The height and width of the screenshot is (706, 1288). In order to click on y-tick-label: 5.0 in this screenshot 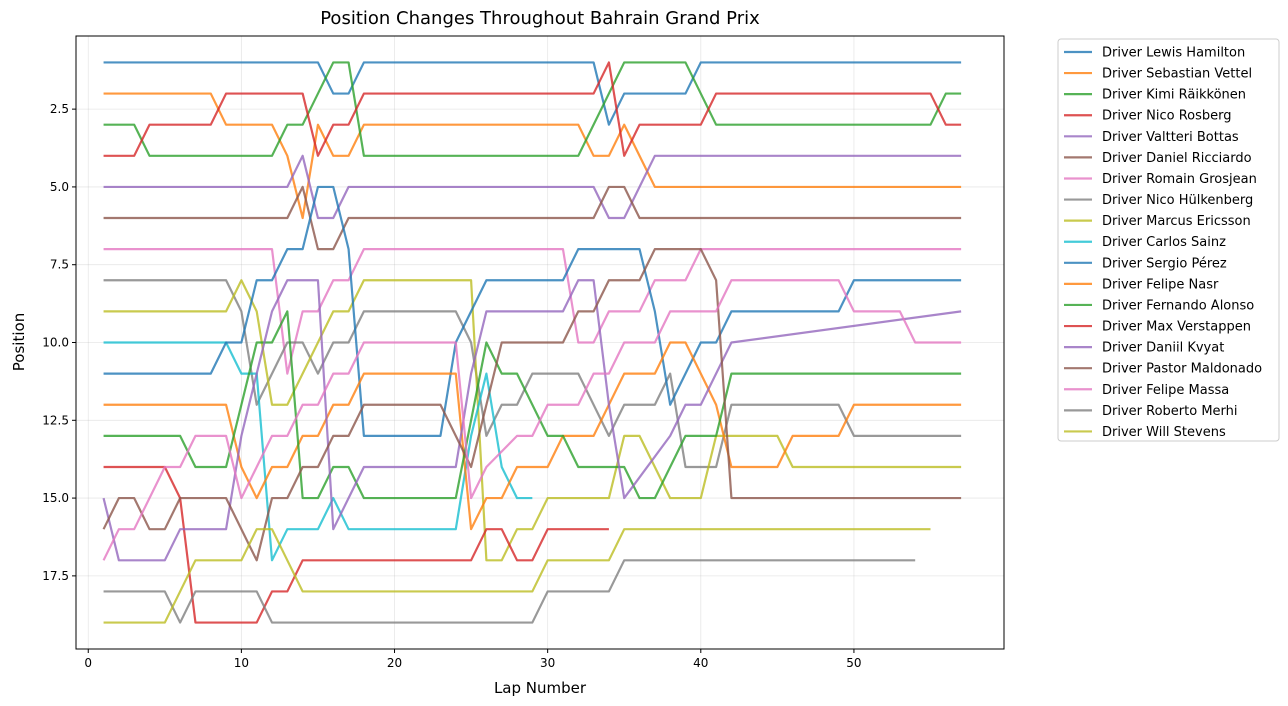, I will do `click(59, 187)`.